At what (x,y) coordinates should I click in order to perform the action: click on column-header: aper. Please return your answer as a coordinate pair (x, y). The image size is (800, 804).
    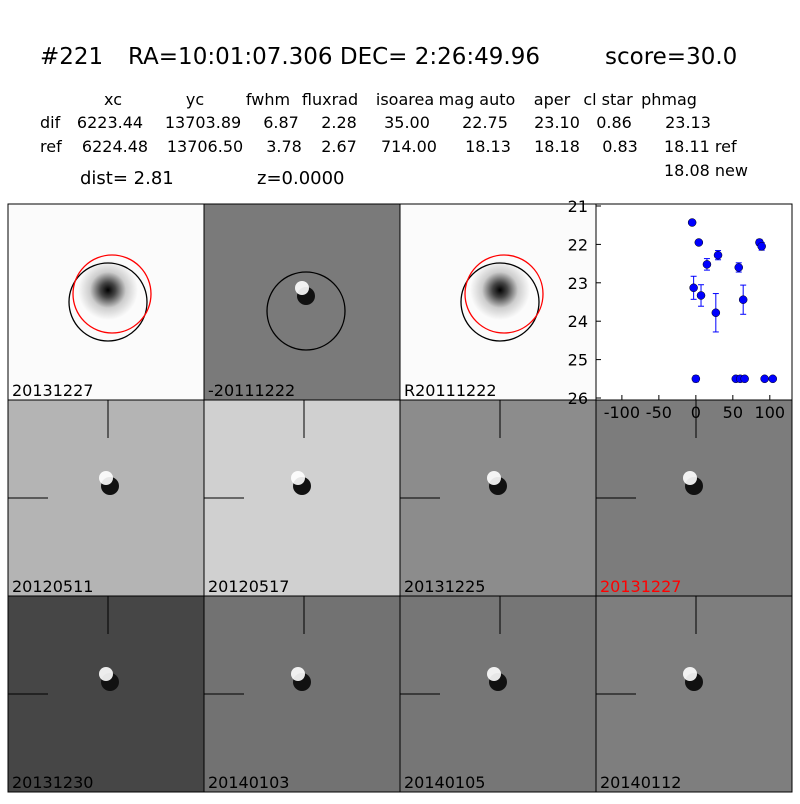
    Looking at the image, I should click on (552, 99).